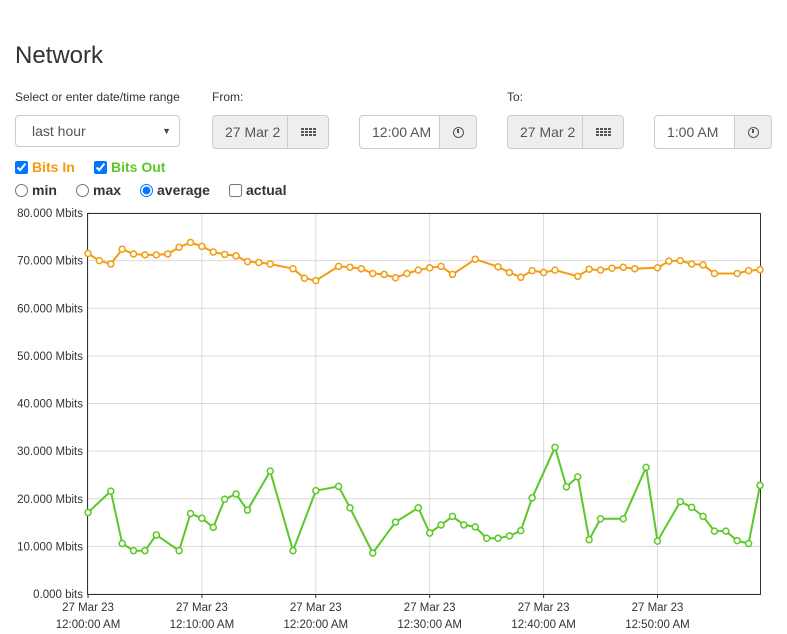  I want to click on bits-out-toggle: Bits Out, so click(129, 167).